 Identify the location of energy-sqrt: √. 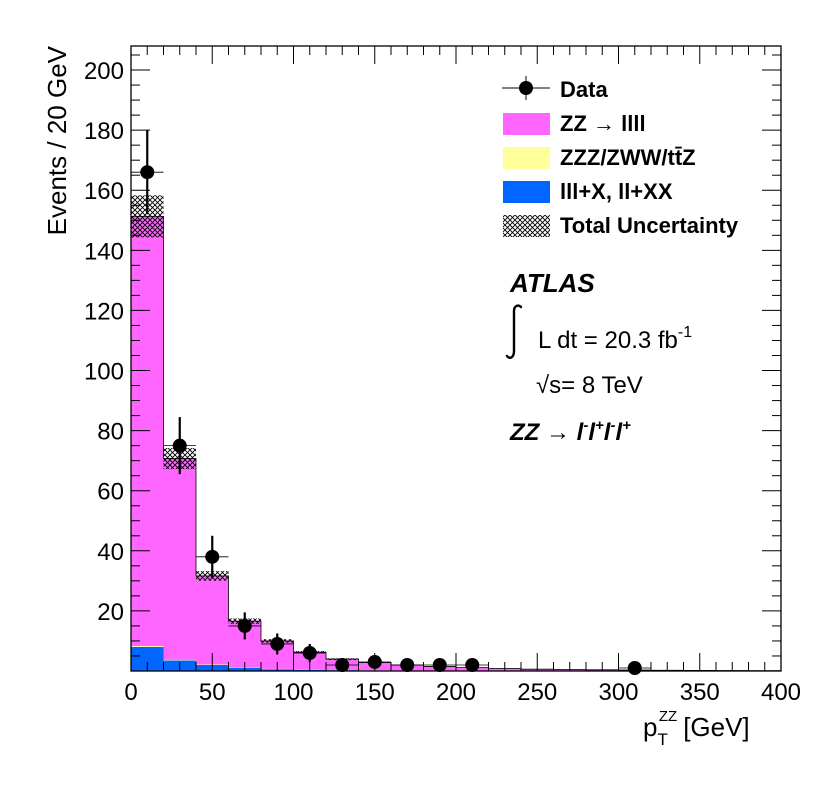
(543, 385).